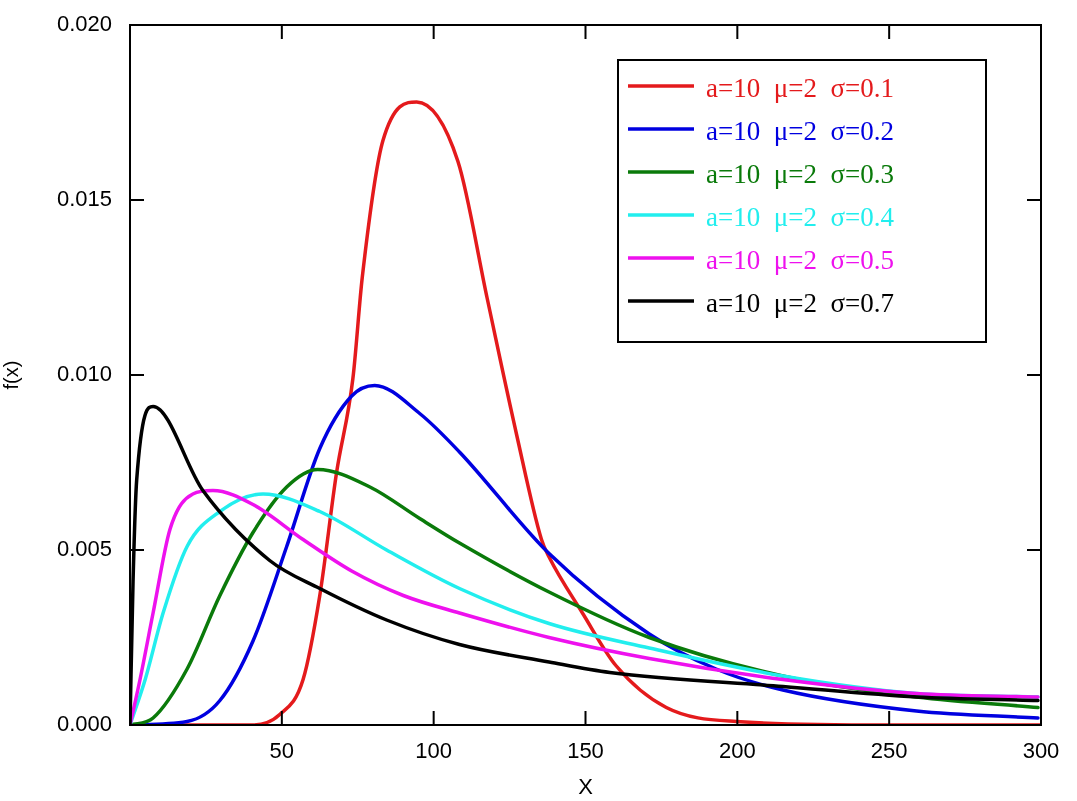  I want to click on x-tick-label: 100, so click(434, 751).